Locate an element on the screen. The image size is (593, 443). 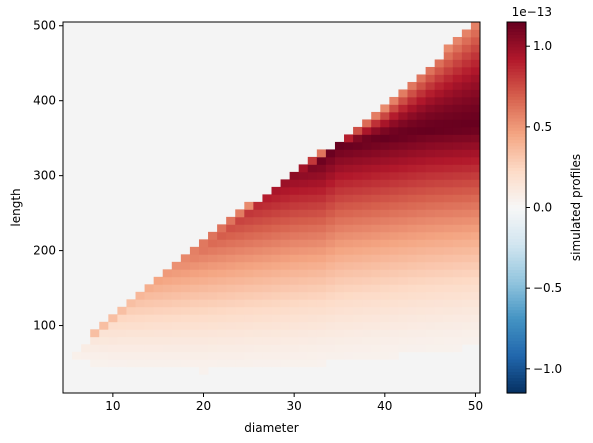
y-tick-label: 200 is located at coordinates (44, 251).